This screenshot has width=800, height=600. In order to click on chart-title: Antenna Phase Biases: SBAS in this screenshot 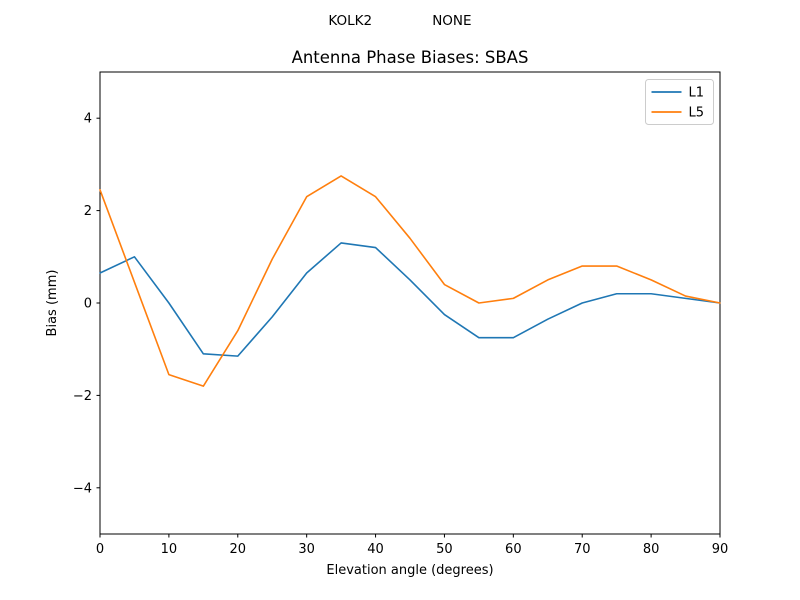, I will do `click(410, 57)`.